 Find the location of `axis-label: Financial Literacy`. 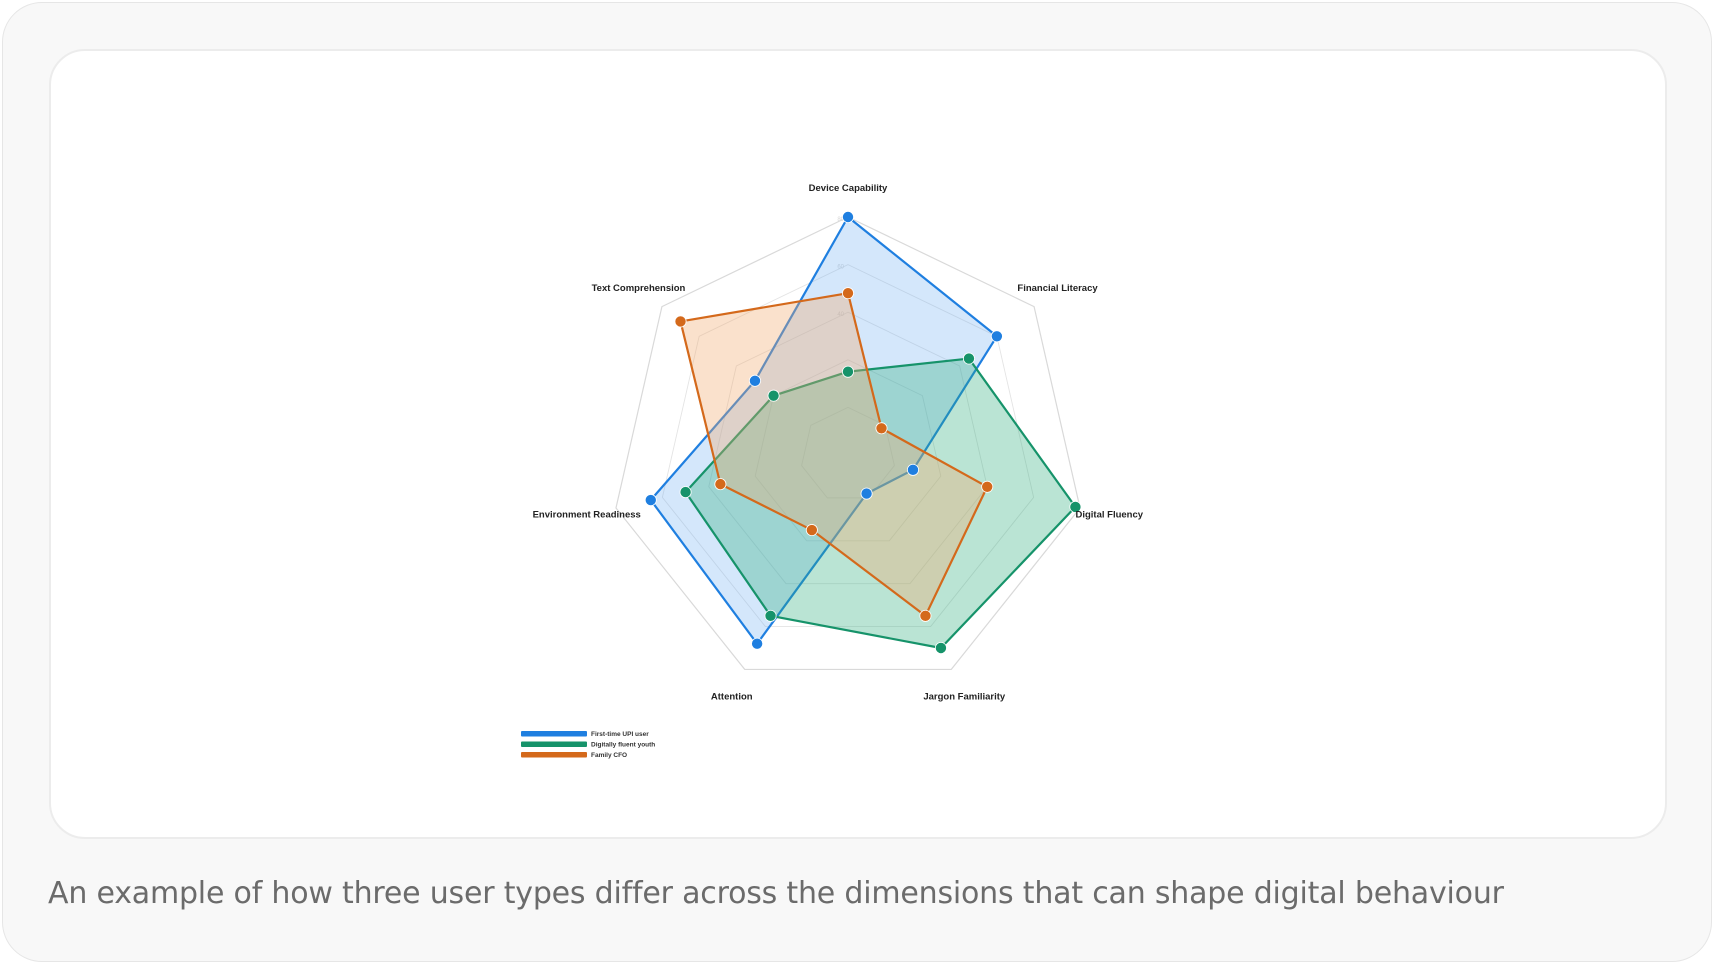

axis-label: Financial Literacy is located at coordinates (1057, 288).